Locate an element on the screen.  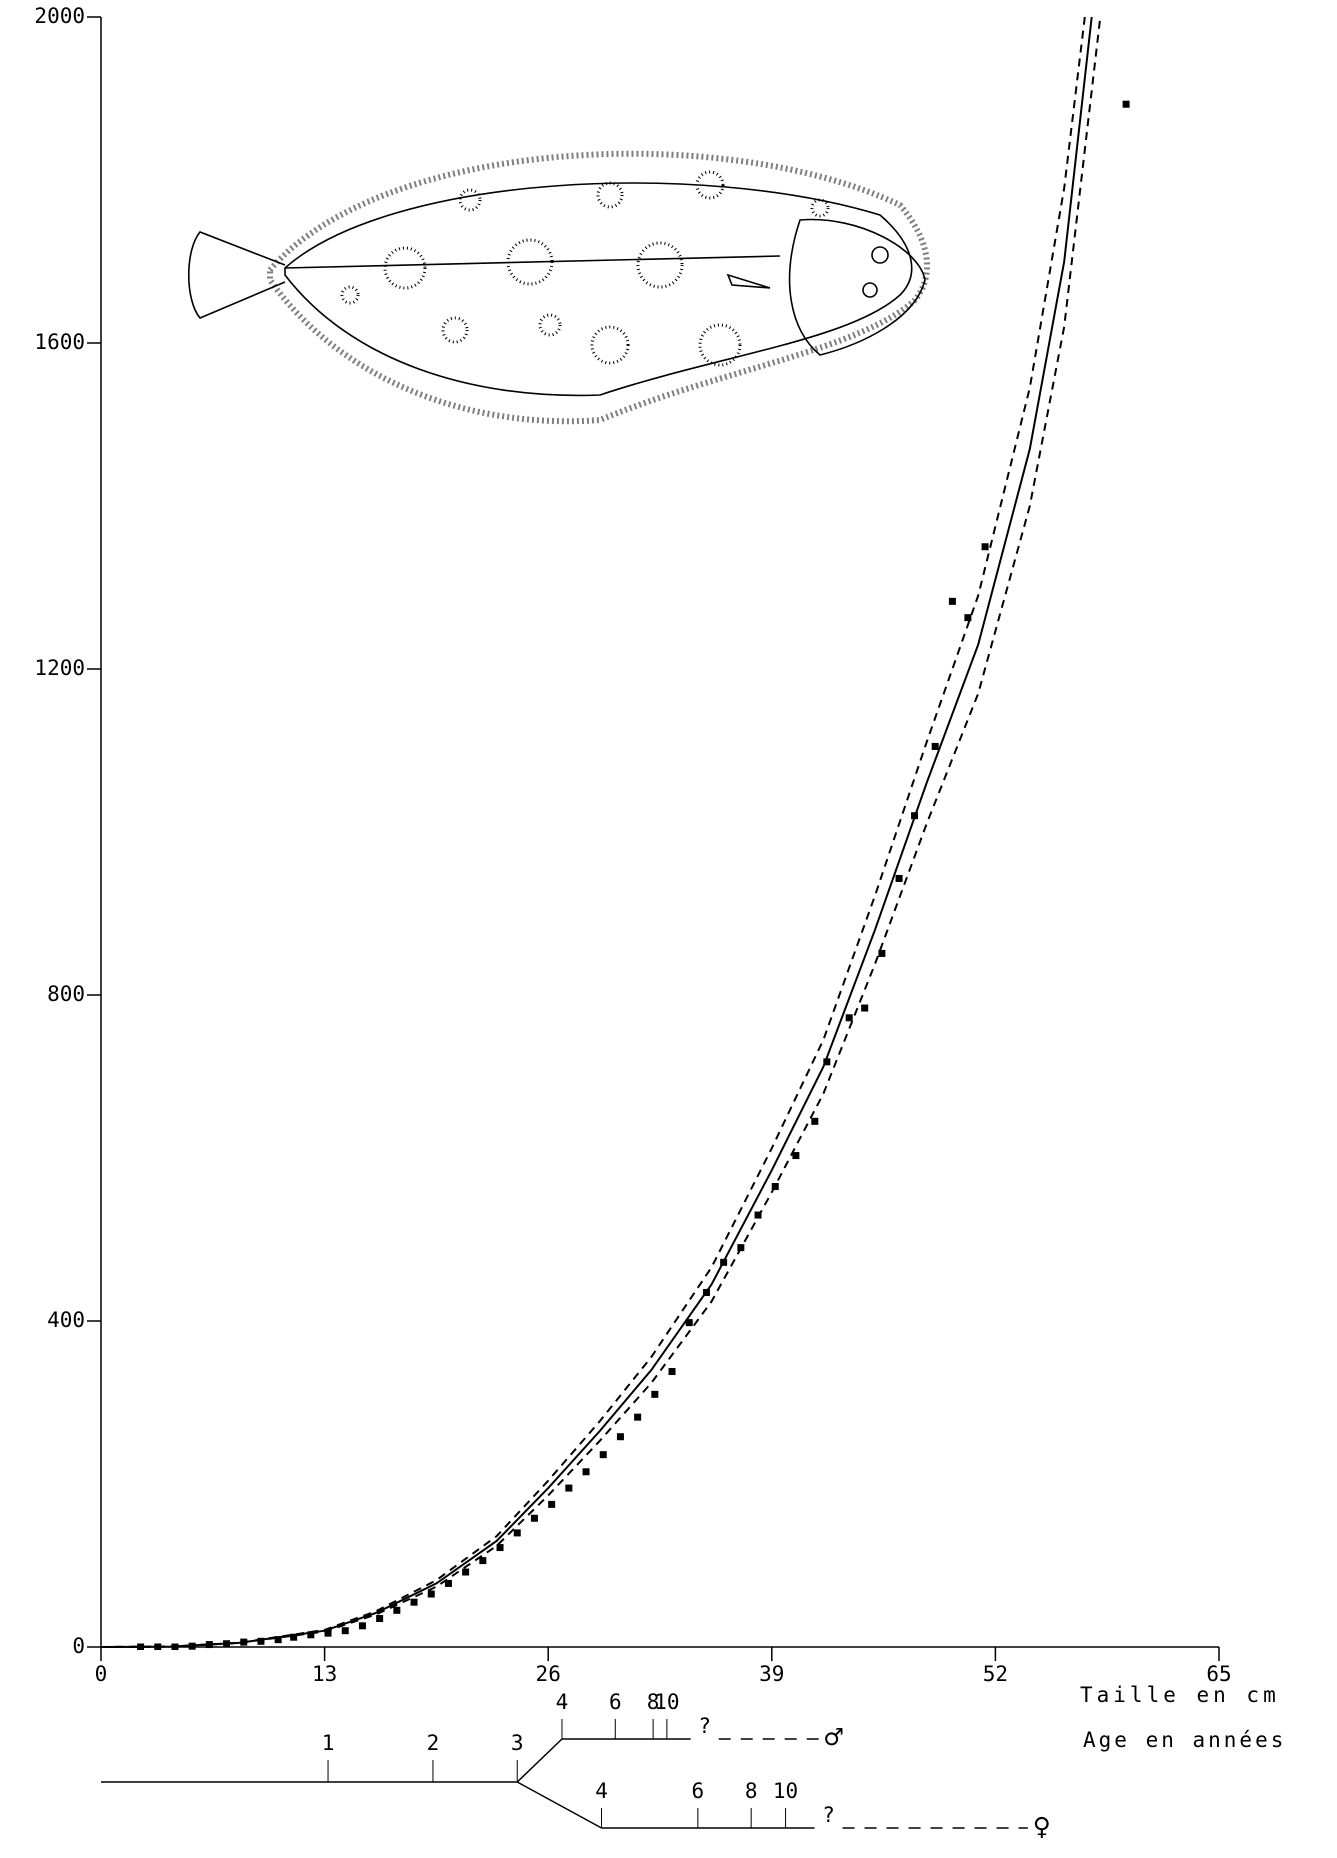
y-tick-label: 0 is located at coordinates (78, 1646).